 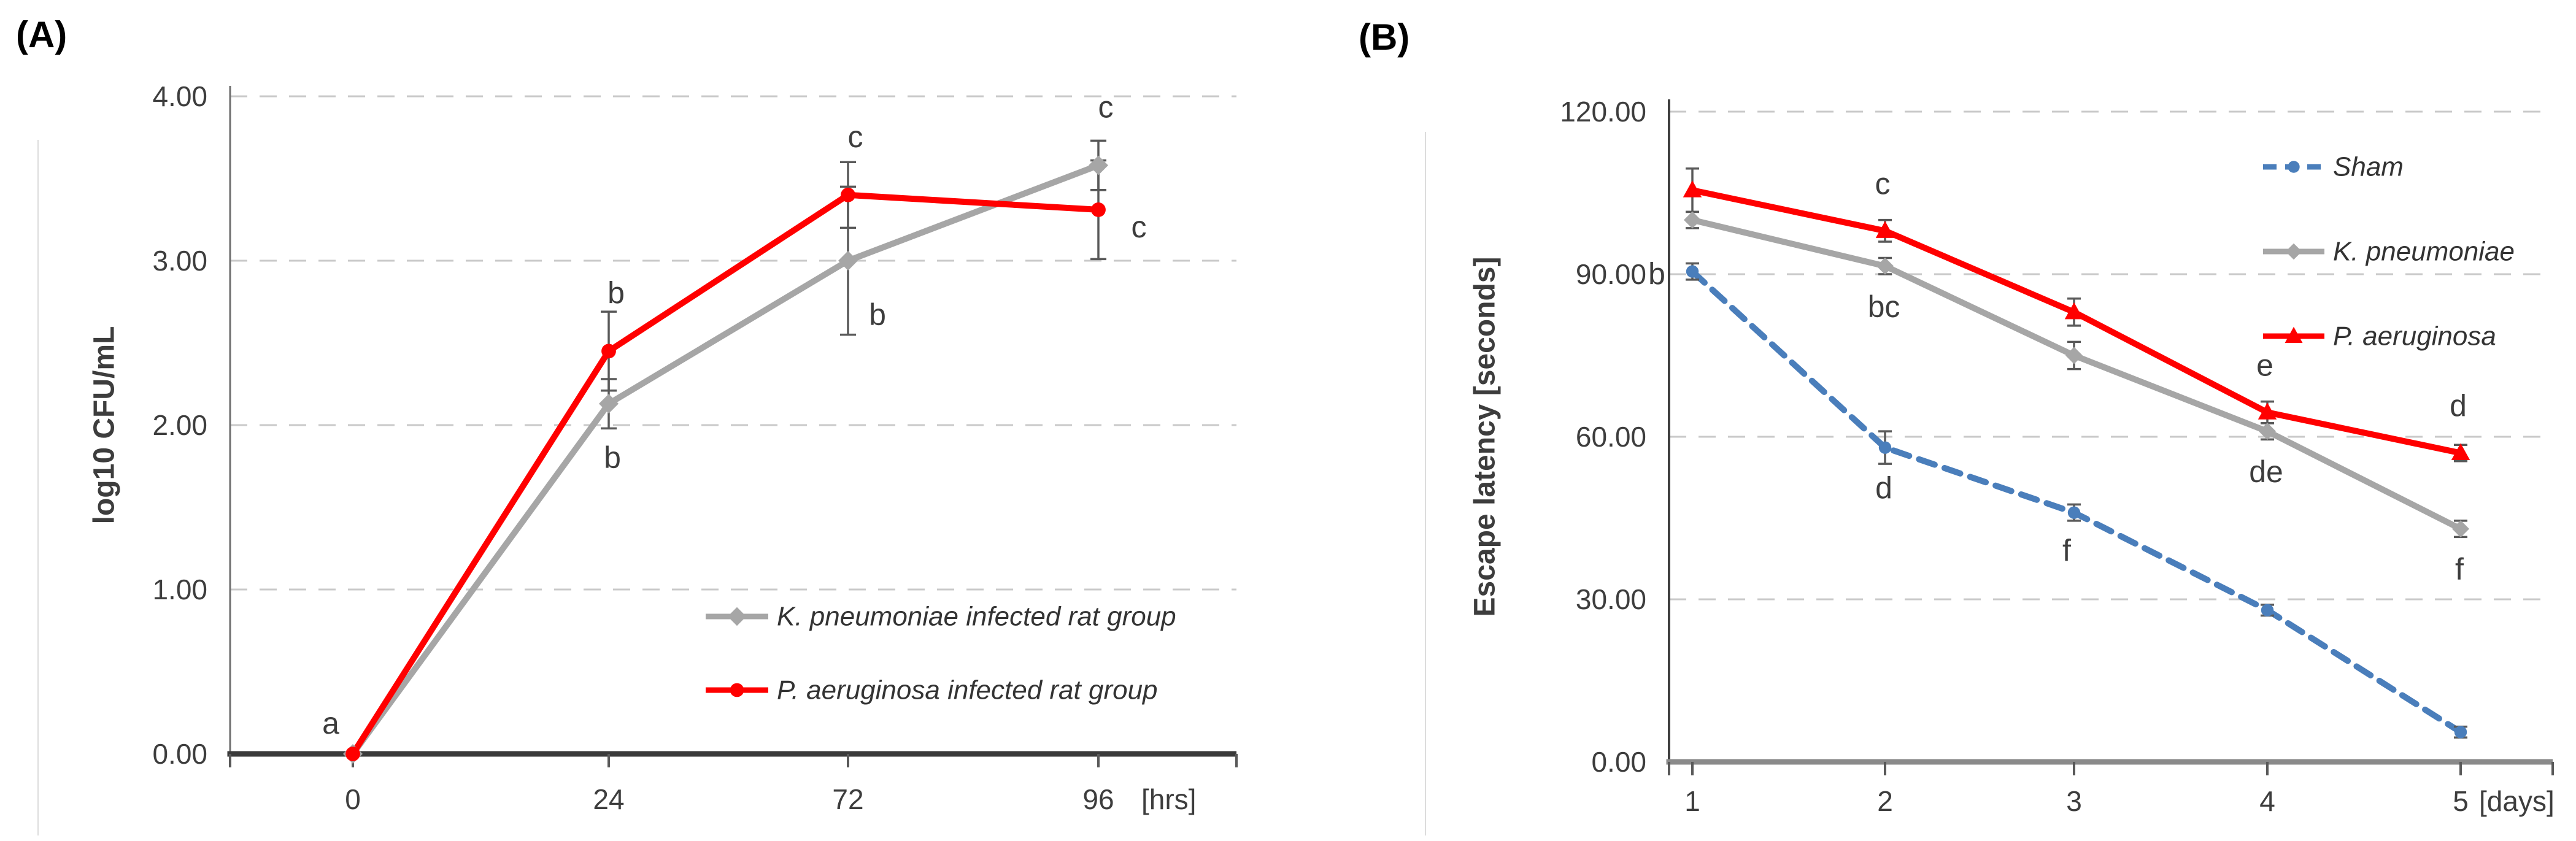 What do you see at coordinates (976, 617) in the screenshot?
I see `legend-item-label: K. pneumoniae infected rat group` at bounding box center [976, 617].